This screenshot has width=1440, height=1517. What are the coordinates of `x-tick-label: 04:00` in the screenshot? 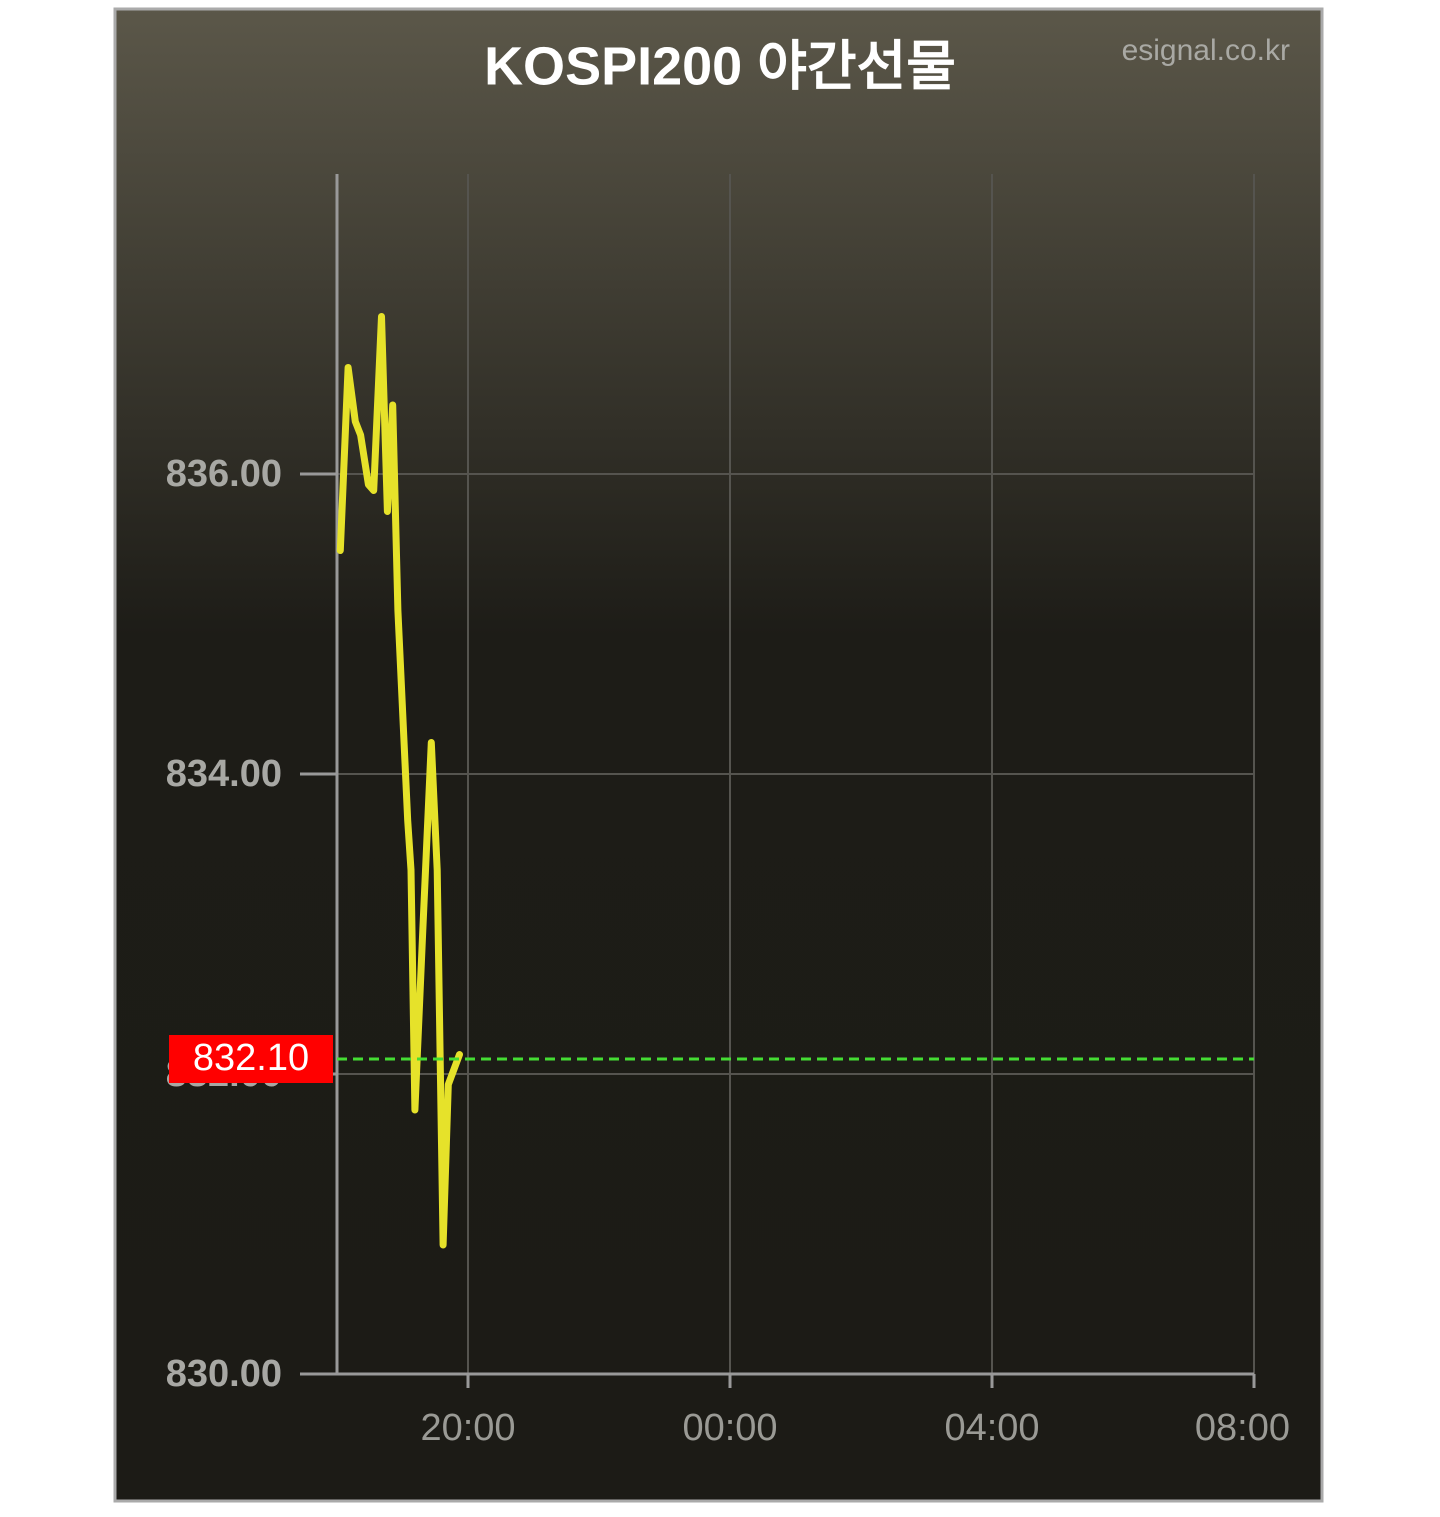 It's located at (991, 1428).